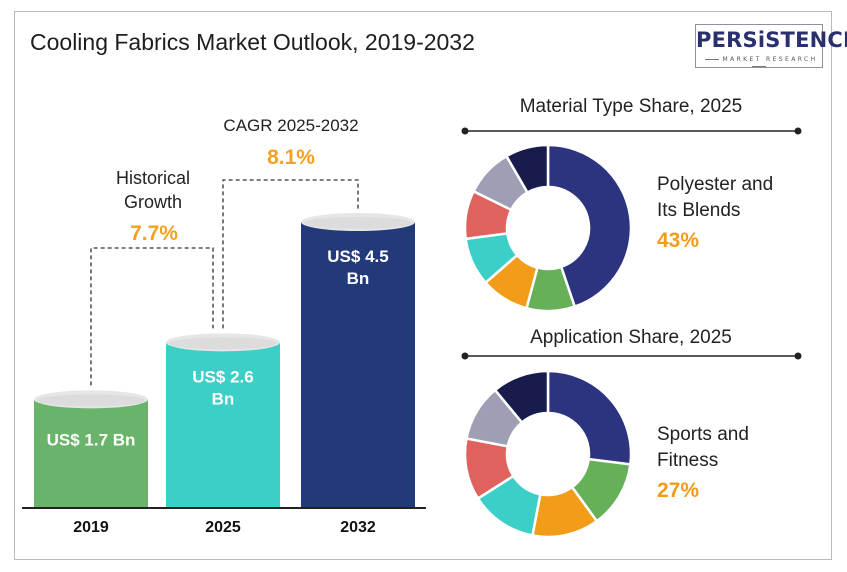 The width and height of the screenshot is (847, 572). What do you see at coordinates (771, 40) in the screenshot?
I see `logo-text: PERSiSTENCE` at bounding box center [771, 40].